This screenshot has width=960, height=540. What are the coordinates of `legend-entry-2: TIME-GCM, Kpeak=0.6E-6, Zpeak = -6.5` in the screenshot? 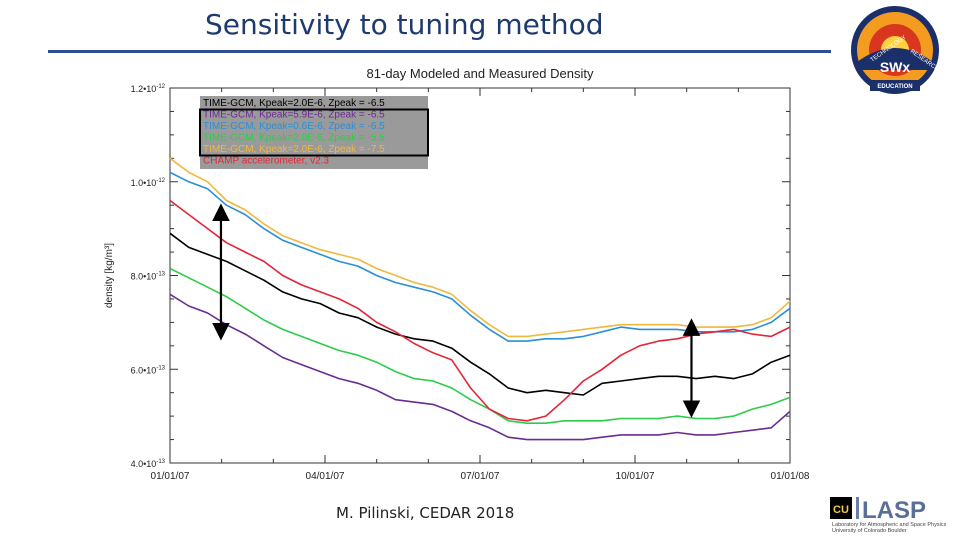 It's located at (294, 126).